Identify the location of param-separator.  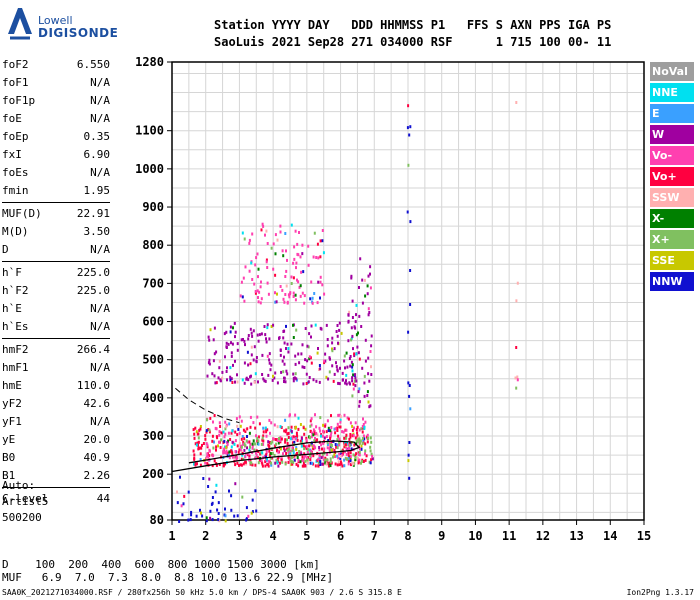
(56, 261).